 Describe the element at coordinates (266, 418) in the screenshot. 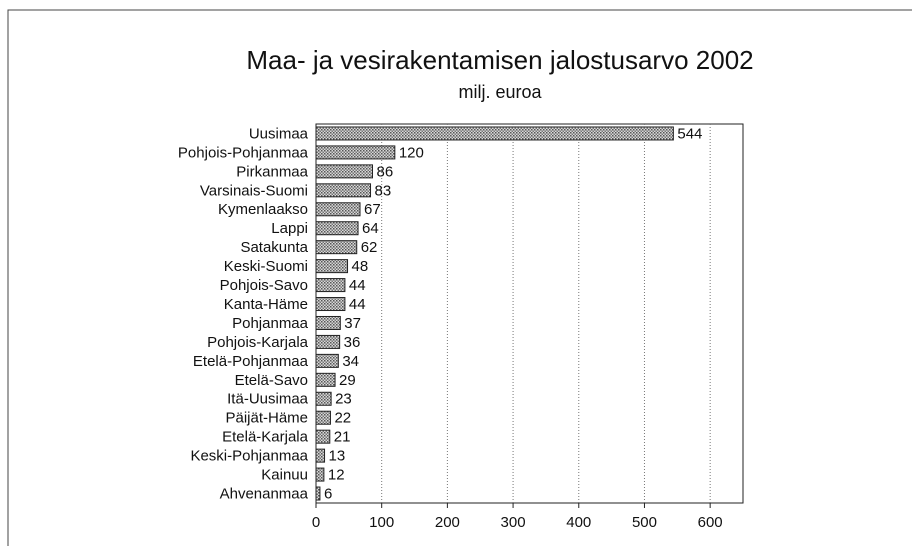

I see `y-tick-label: Päijät-Häme` at that location.